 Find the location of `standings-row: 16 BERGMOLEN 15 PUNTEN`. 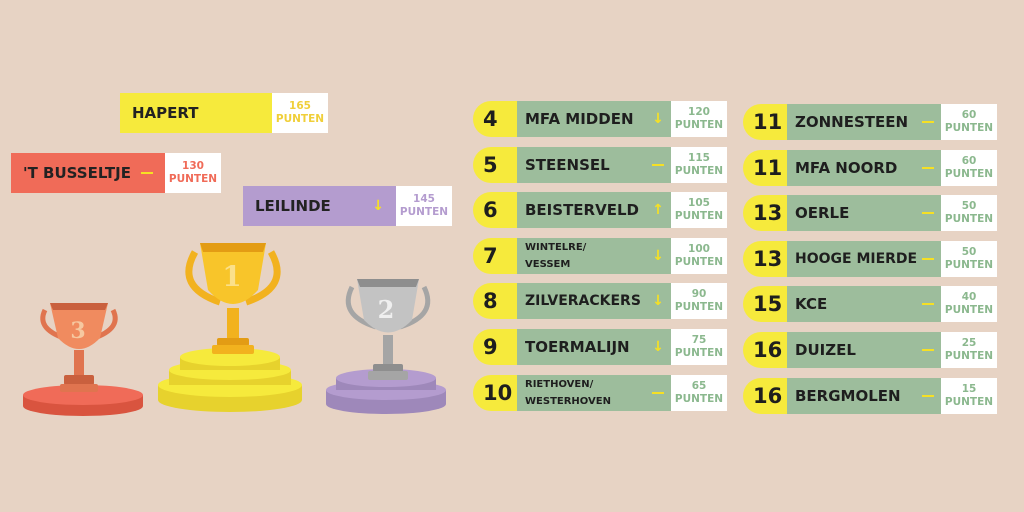

standings-row: 16 BERGMOLEN 15 PUNTEN is located at coordinates (870, 395).